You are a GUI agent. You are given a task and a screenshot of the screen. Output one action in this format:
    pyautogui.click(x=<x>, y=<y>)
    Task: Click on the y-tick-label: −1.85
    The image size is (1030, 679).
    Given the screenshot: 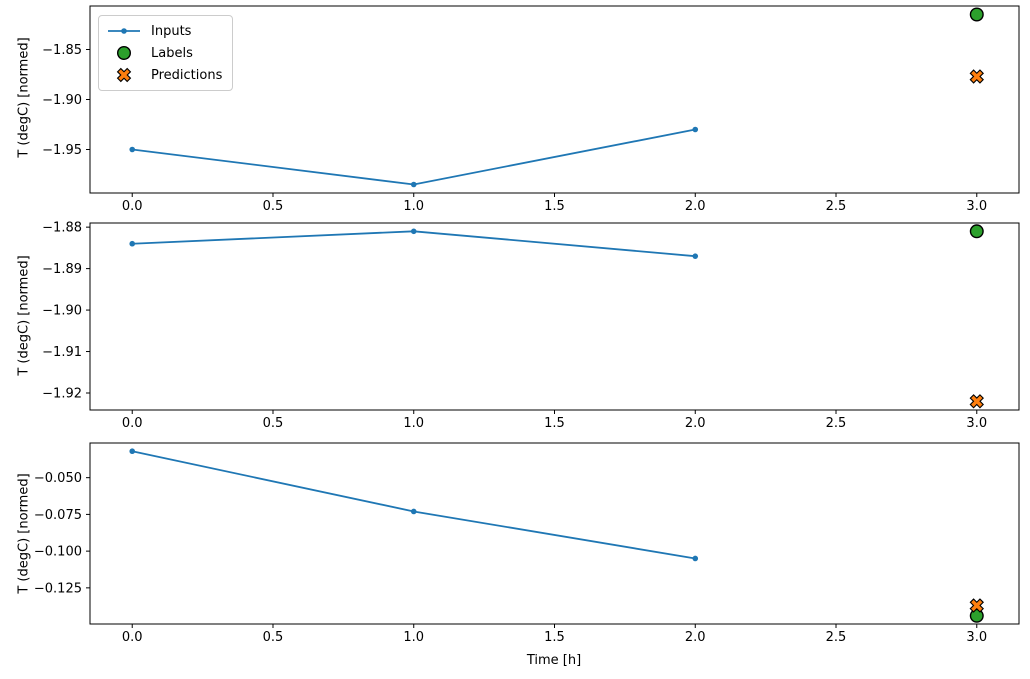 What is the action you would take?
    pyautogui.click(x=62, y=50)
    